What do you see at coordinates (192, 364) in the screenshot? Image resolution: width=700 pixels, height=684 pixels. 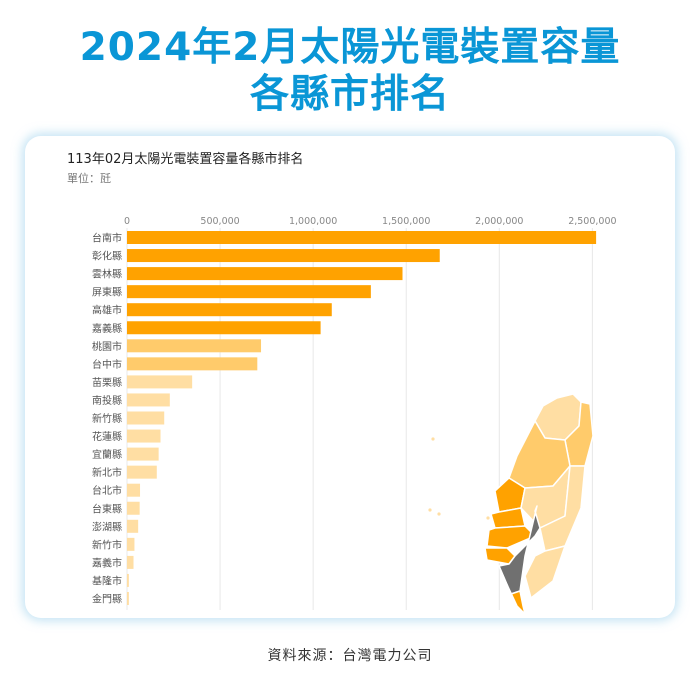 I see `bar-台中市` at bounding box center [192, 364].